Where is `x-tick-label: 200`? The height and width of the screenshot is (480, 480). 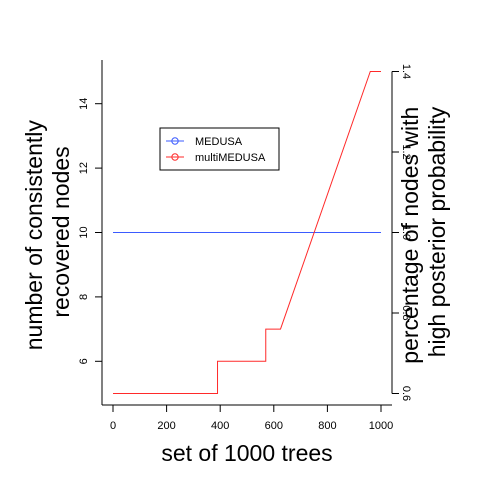 x-tick-label: 200 is located at coordinates (166, 426).